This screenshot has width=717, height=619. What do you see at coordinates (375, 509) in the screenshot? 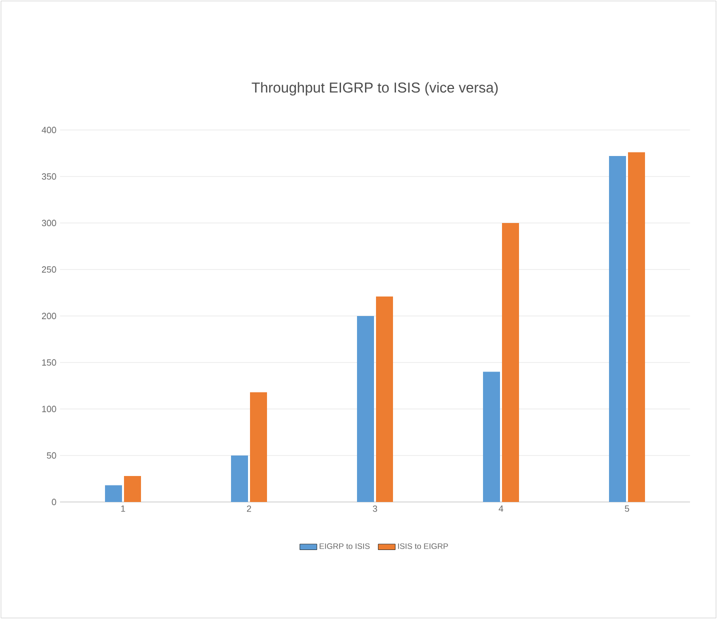
I see `x-tick-label: 3` at bounding box center [375, 509].